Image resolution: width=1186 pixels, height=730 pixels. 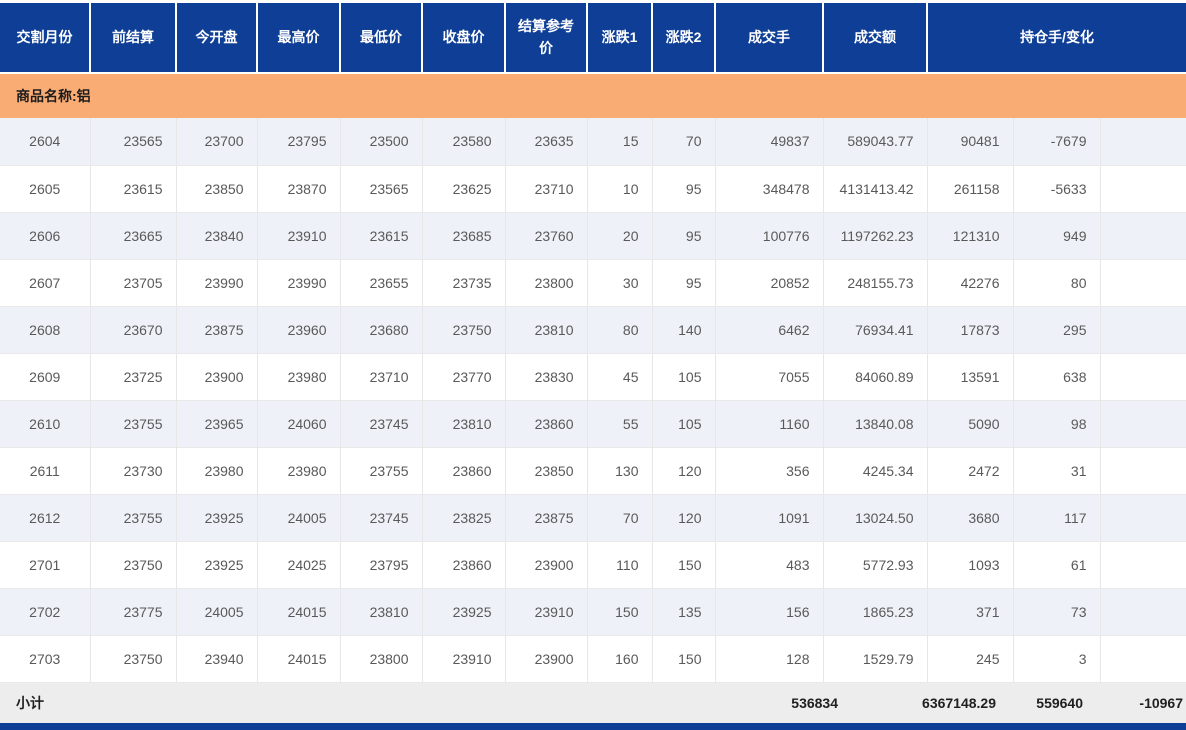 I want to click on subtotal-open-interest: 559640, so click(x=1059, y=702).